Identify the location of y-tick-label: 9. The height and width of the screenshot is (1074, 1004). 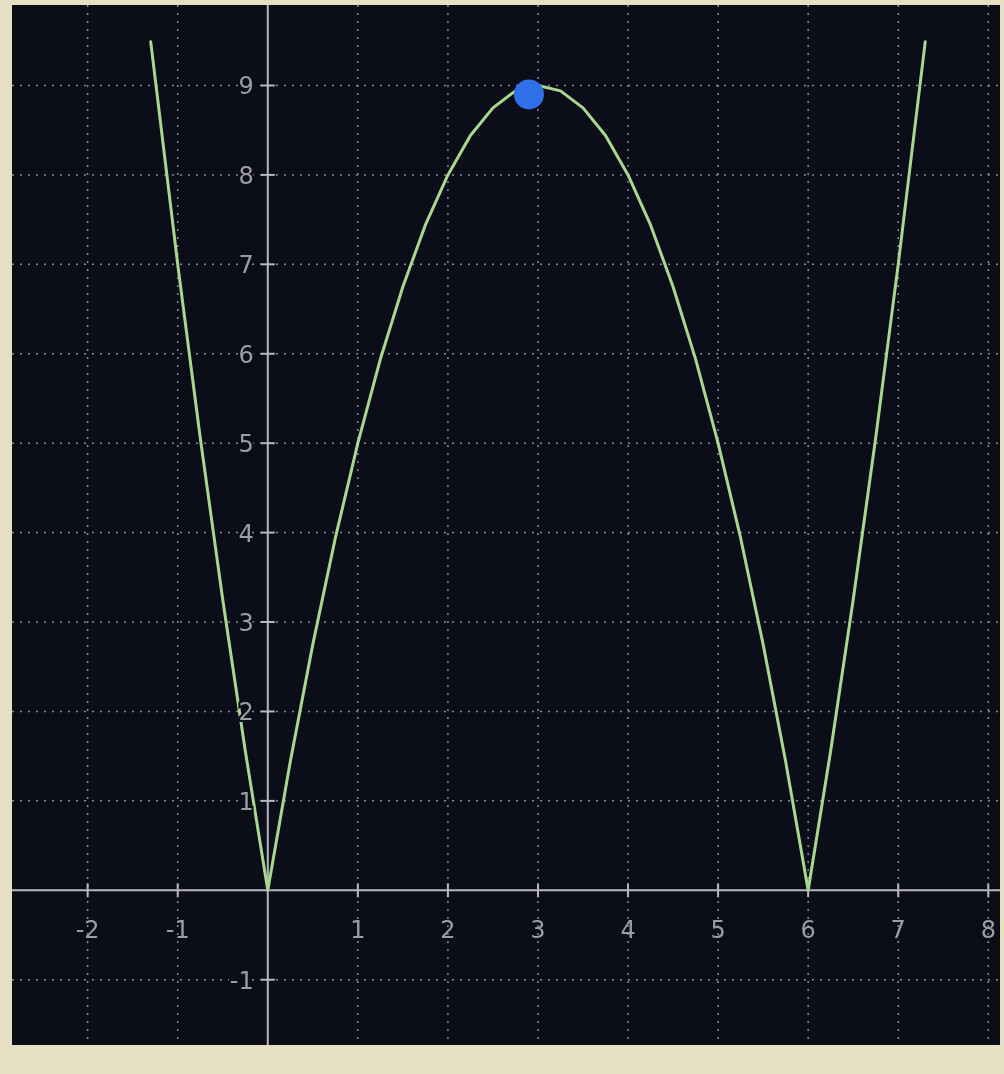
(246, 86).